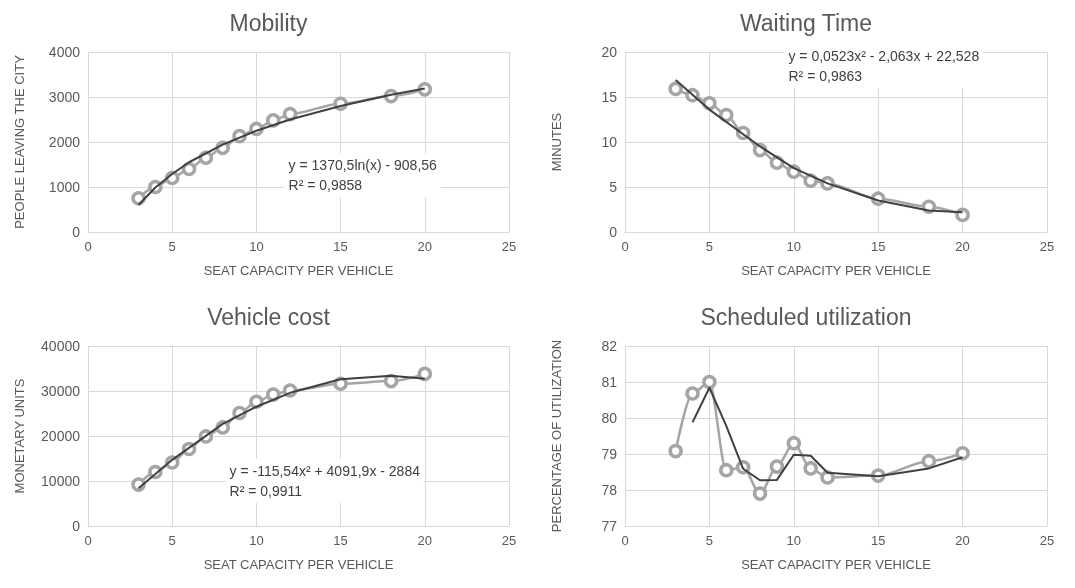 This screenshot has height=588, width=1075. What do you see at coordinates (19, 141) in the screenshot?
I see `y-axis-title: PEOPLE LEAVING THE CITY` at bounding box center [19, 141].